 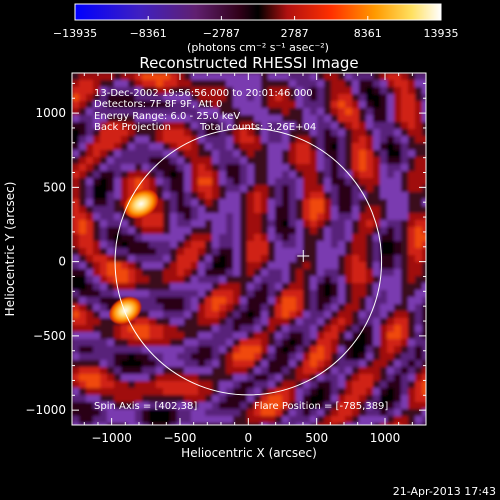 I want to click on colorbar-tick-label: 8361, so click(x=368, y=33).